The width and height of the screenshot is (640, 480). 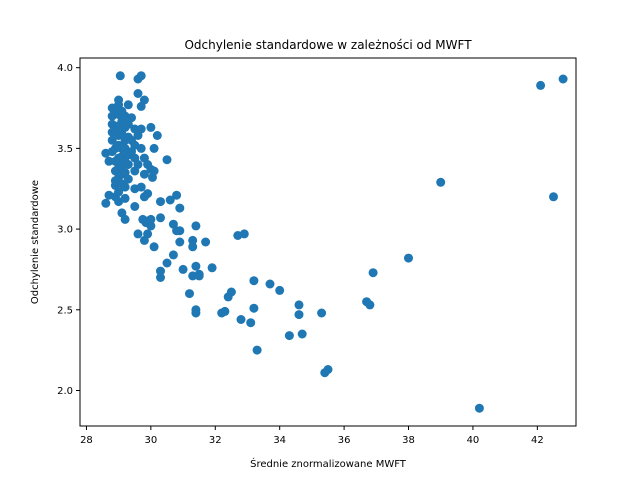 I want to click on x-tick-label: 34, so click(x=279, y=440).